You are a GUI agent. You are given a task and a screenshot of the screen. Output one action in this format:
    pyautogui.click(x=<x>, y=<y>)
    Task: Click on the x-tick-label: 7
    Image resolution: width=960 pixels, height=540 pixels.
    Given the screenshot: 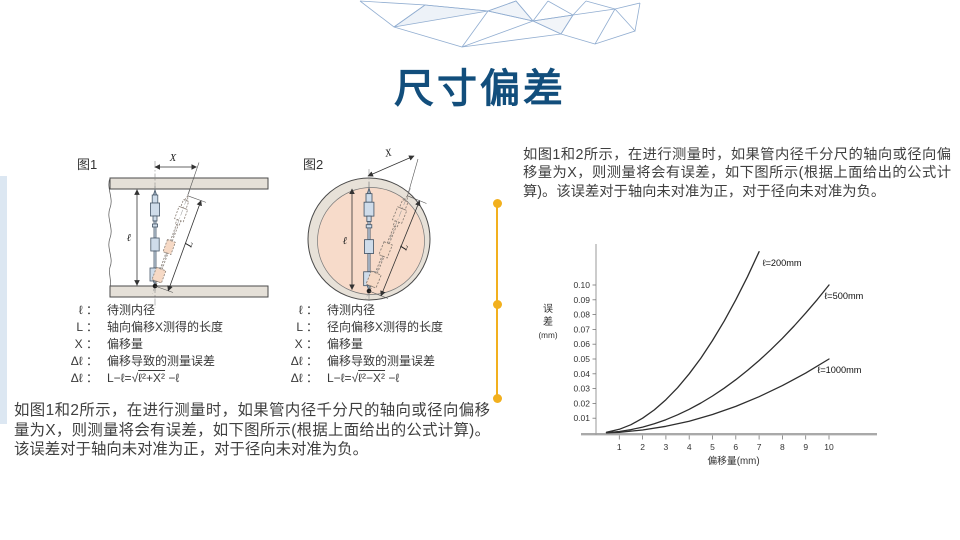 What is the action you would take?
    pyautogui.click(x=759, y=447)
    